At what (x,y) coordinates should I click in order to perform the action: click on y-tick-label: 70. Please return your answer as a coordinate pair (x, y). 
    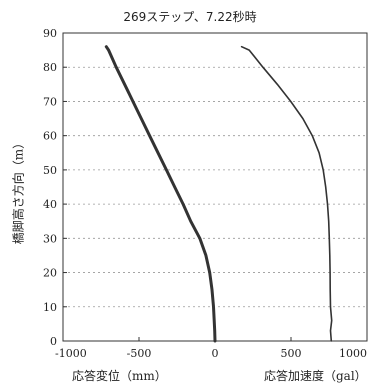
    Looking at the image, I should click on (50, 101).